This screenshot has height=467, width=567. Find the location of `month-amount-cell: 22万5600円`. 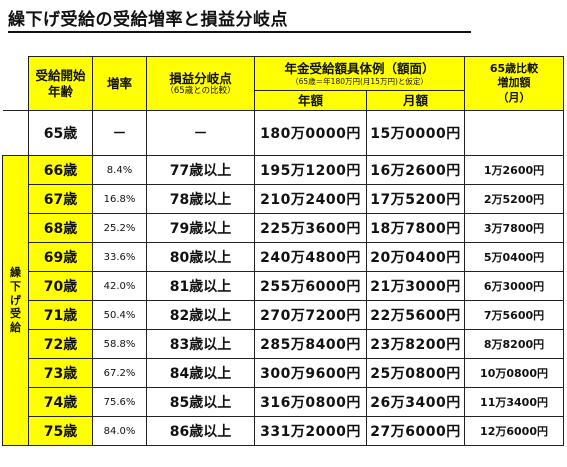

month-amount-cell: 22万5600円 is located at coordinates (415, 315).